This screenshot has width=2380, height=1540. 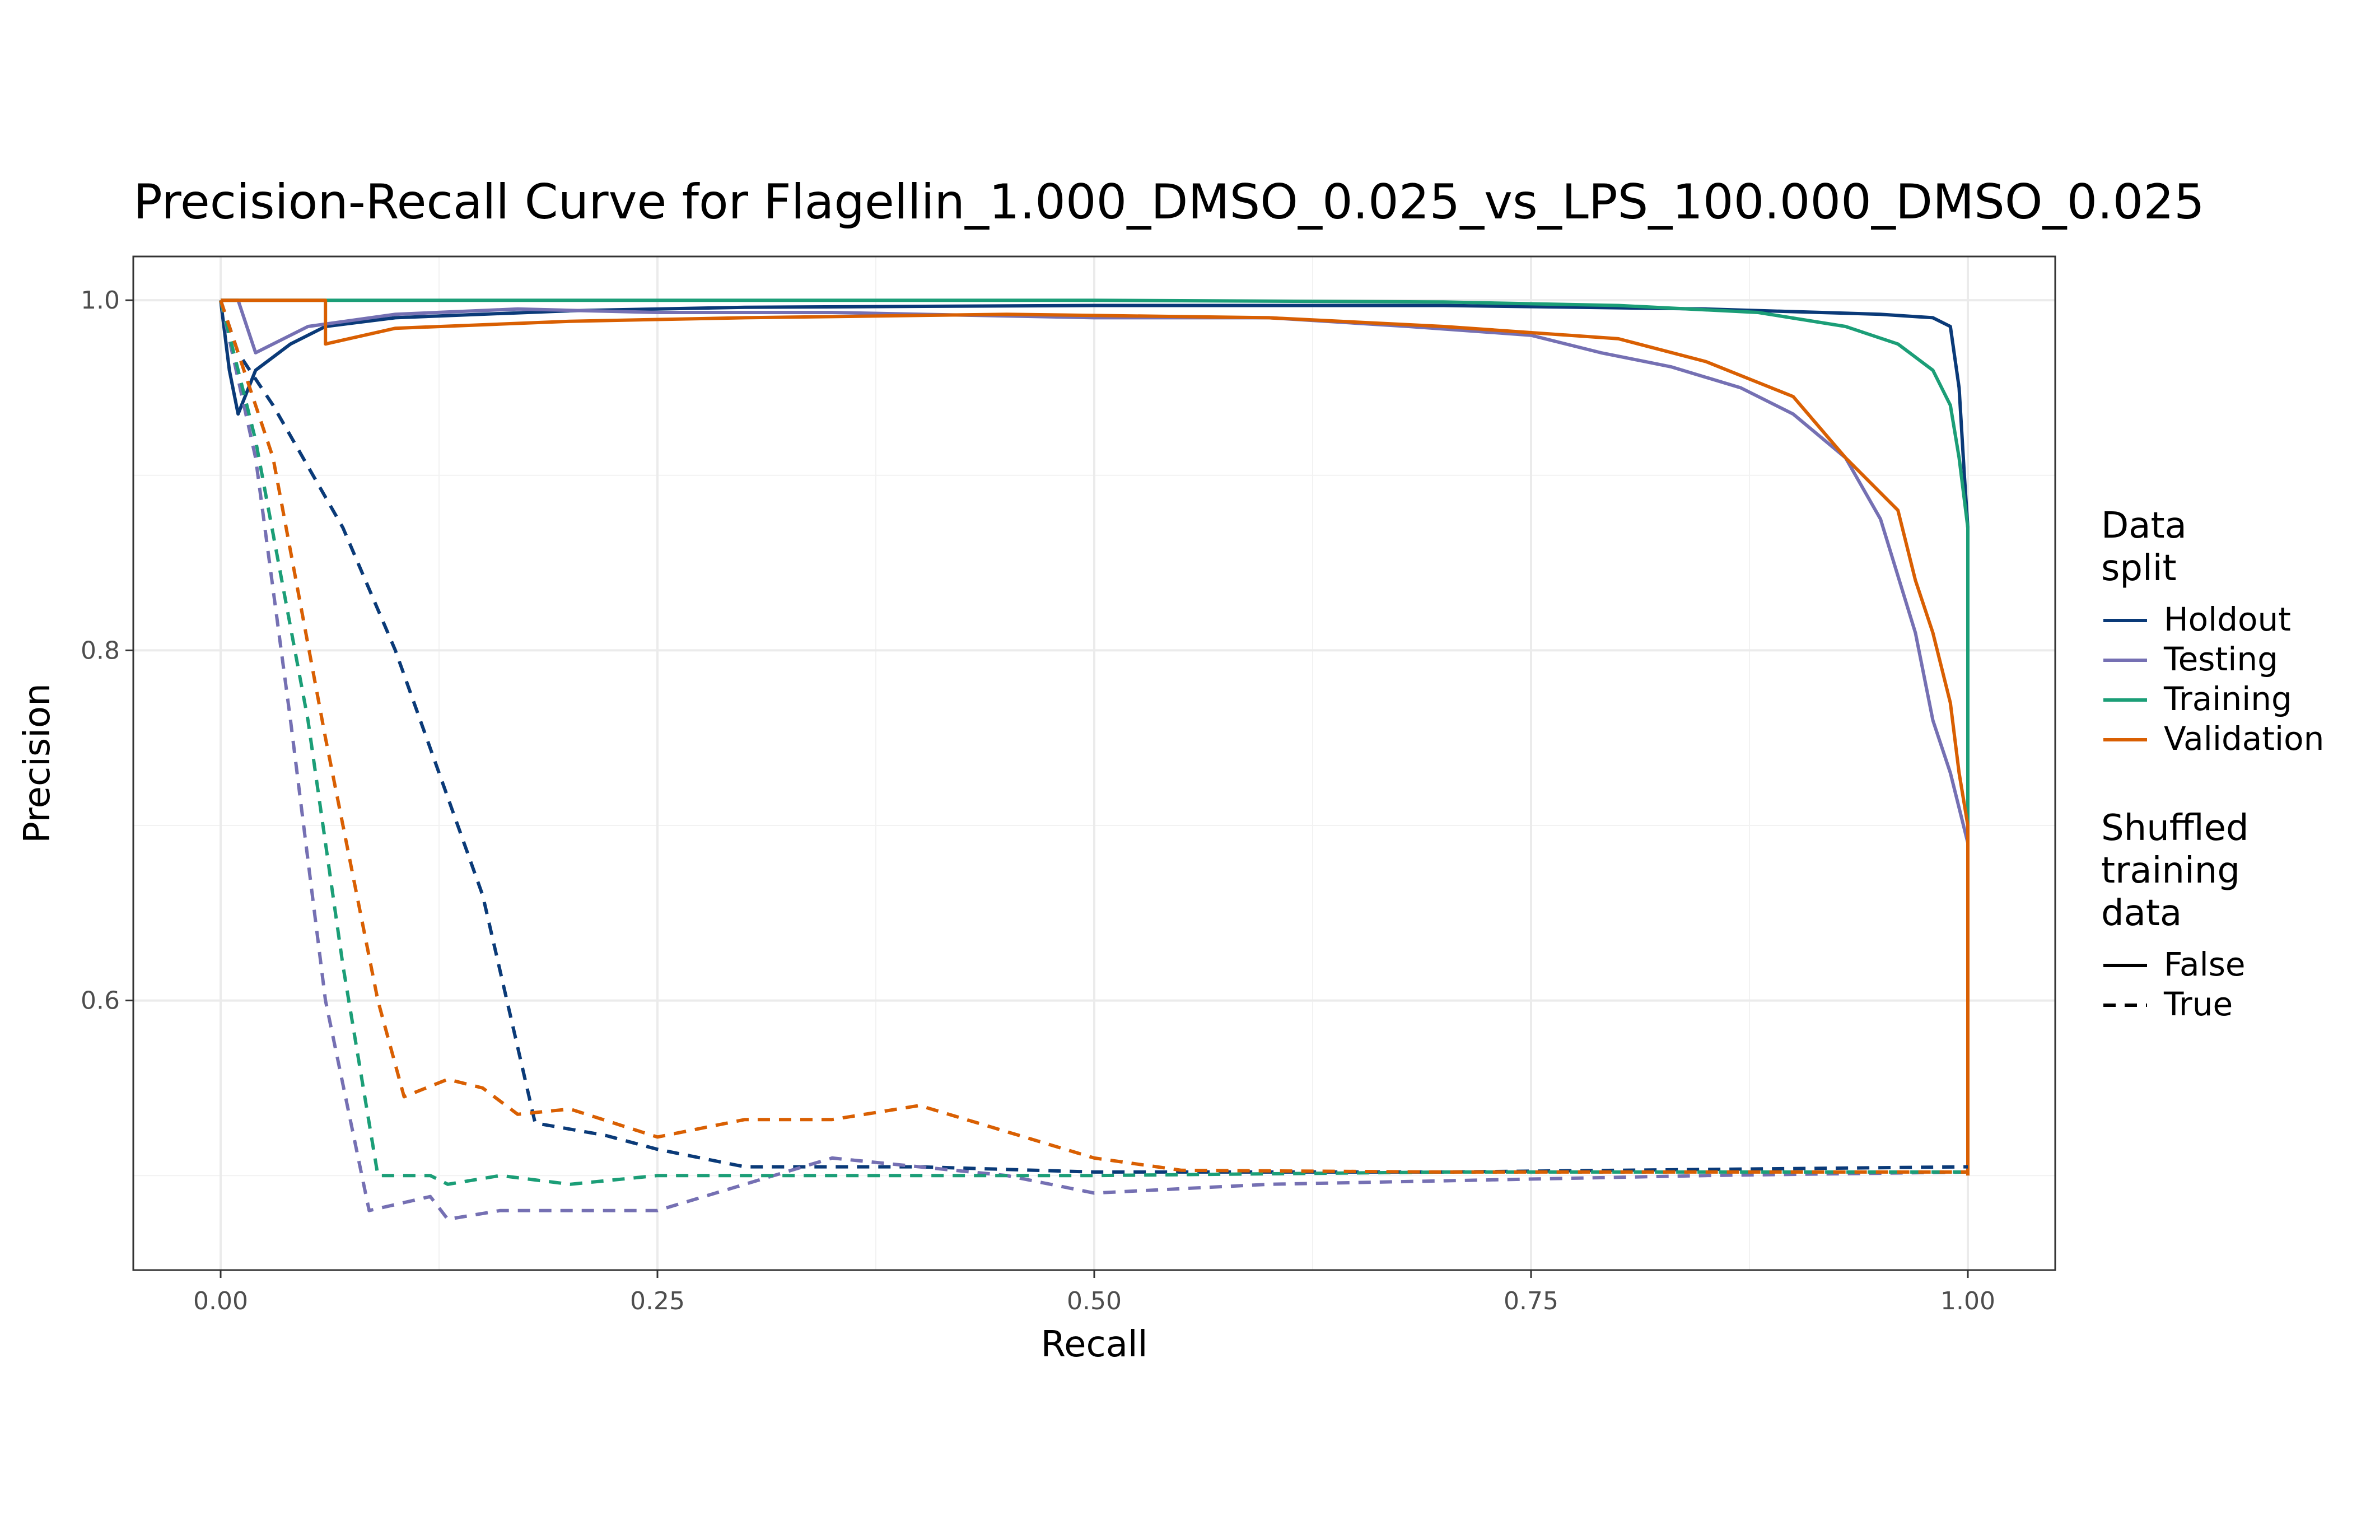 I want to click on legend-label-false: False, so click(x=2205, y=964).